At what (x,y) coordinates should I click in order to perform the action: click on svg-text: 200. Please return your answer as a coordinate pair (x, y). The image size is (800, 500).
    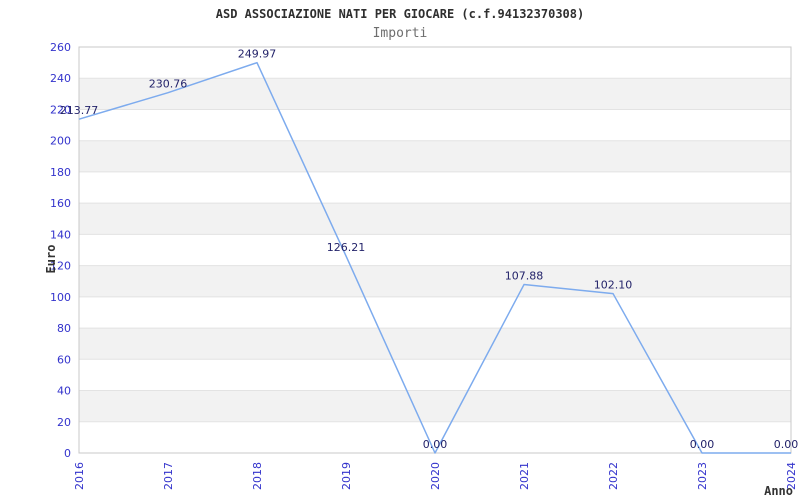
    Looking at the image, I should click on (60, 141).